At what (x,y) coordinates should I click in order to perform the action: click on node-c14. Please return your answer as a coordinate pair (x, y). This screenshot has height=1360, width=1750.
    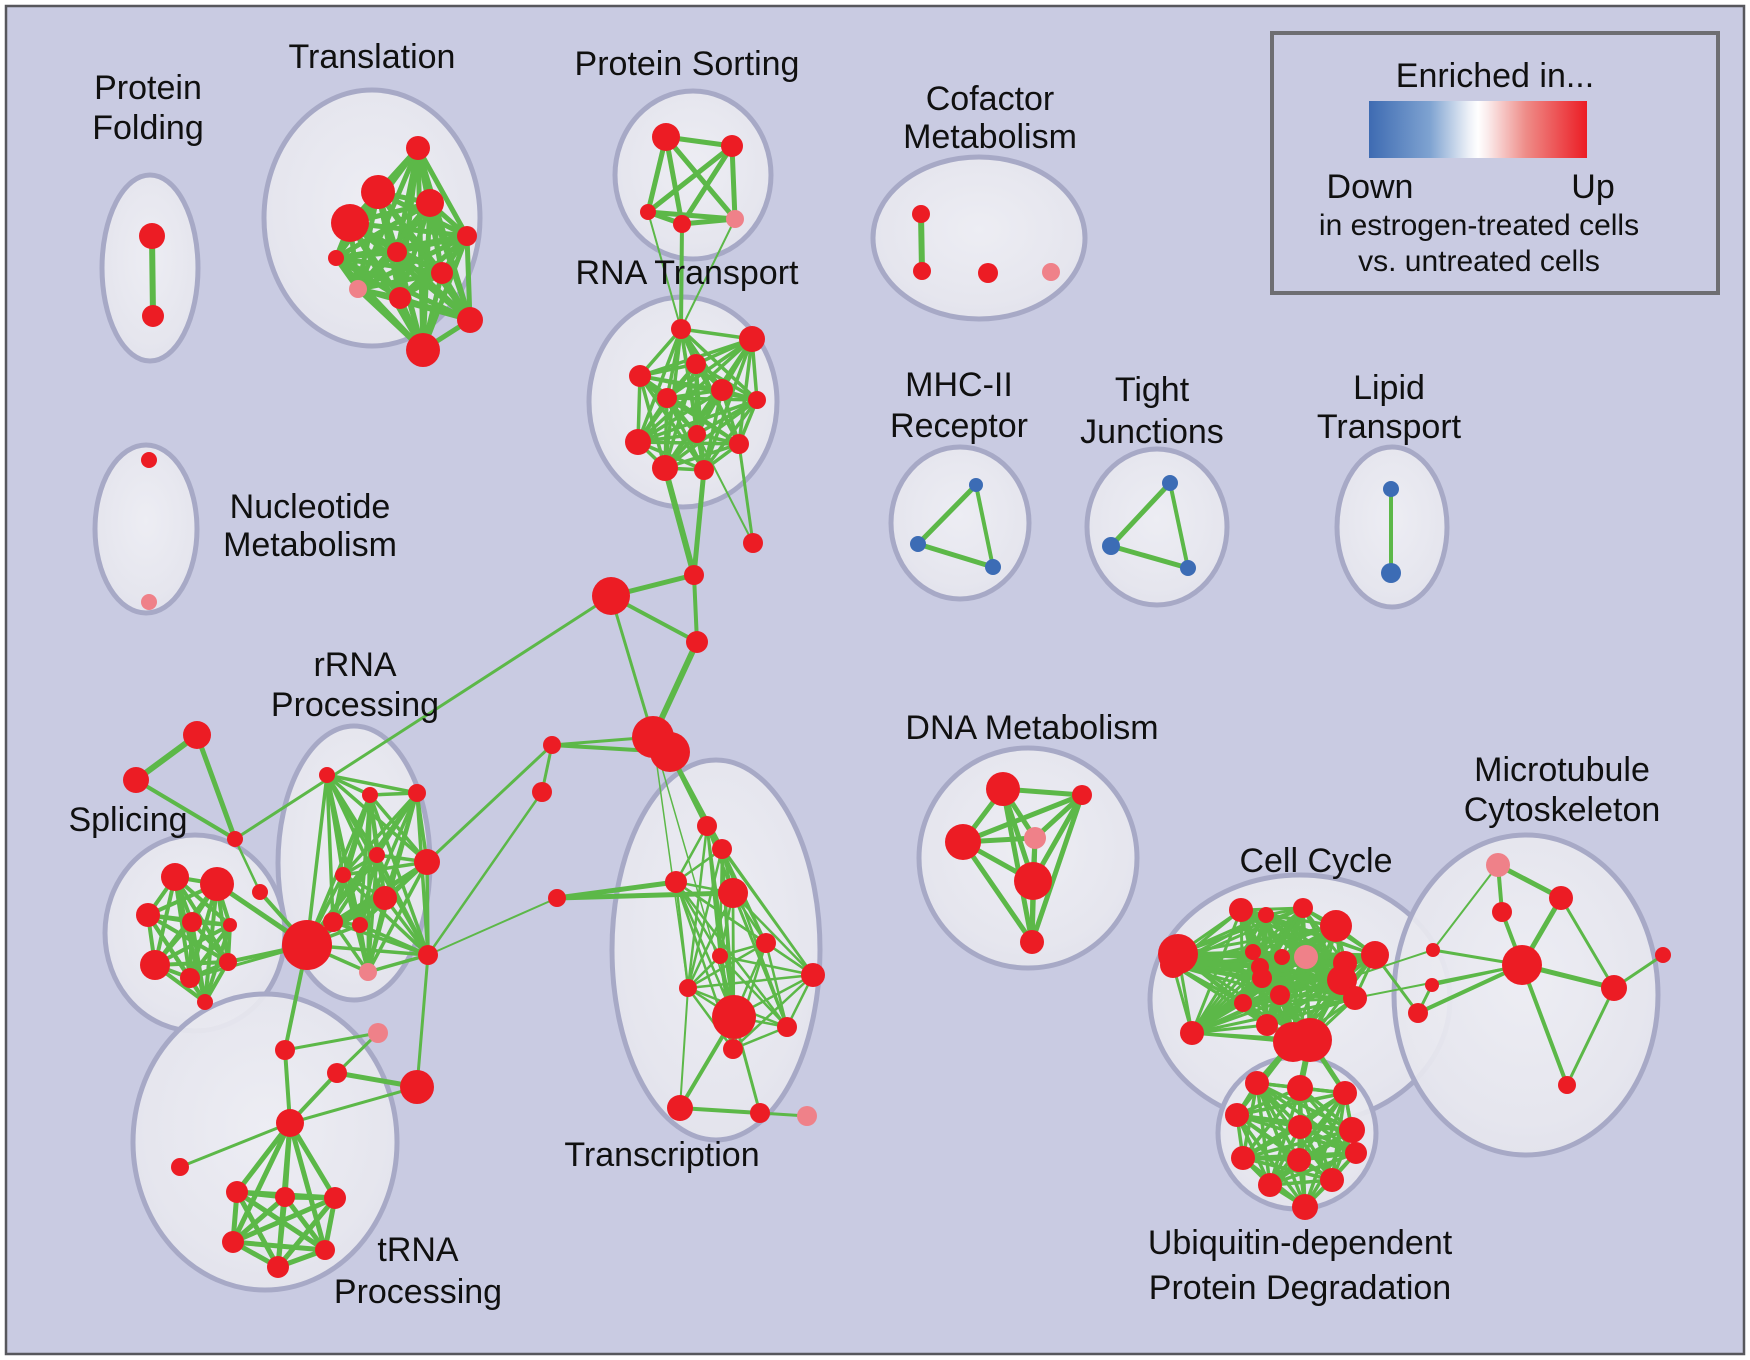
    Looking at the image, I should click on (1262, 978).